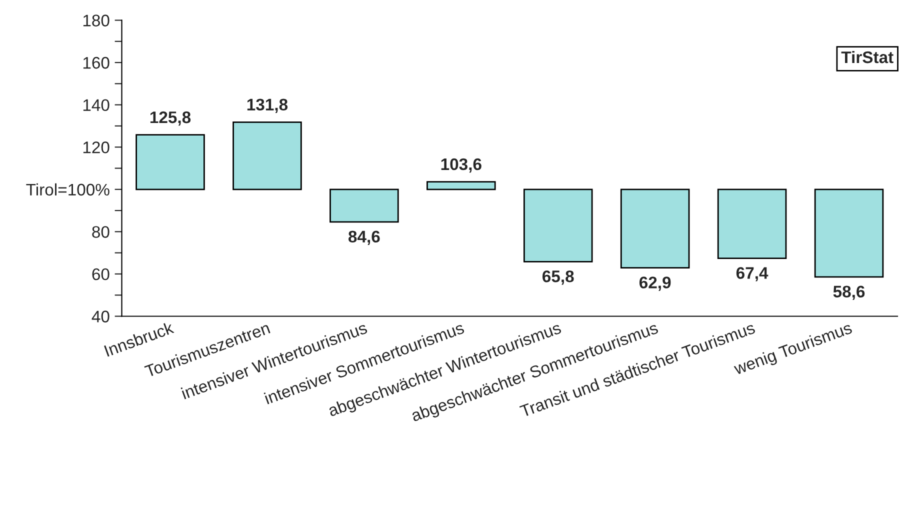  What do you see at coordinates (558, 277) in the screenshot?
I see `data-label: 65,8` at bounding box center [558, 277].